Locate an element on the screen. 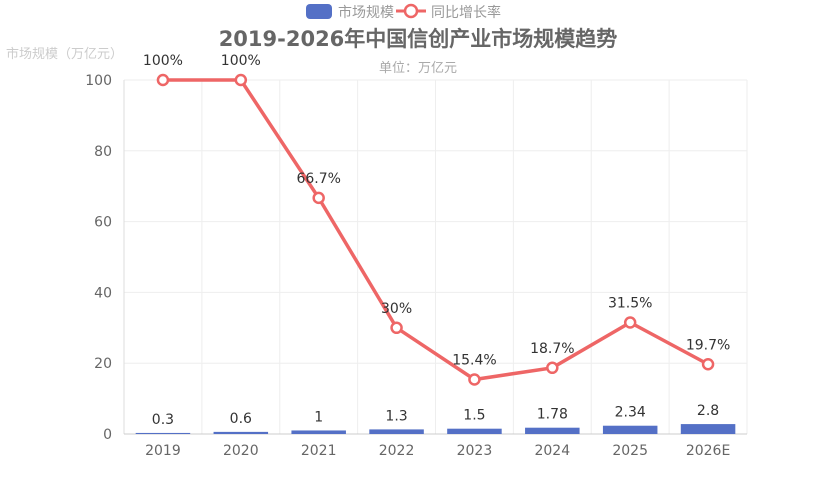  line-data-label: 15.4% is located at coordinates (474, 360).